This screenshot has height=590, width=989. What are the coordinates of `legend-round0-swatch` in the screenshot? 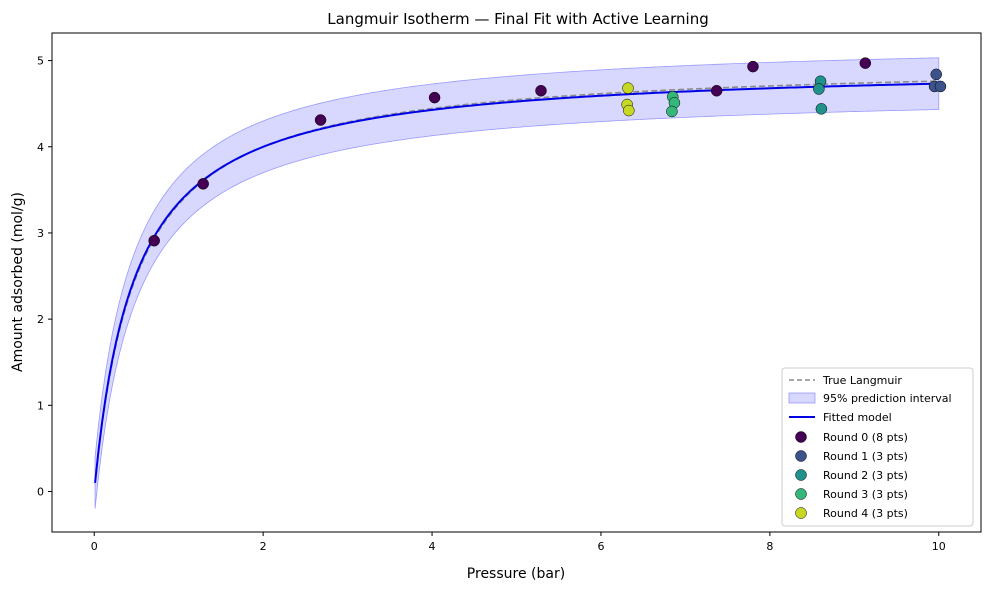 It's located at (801, 437).